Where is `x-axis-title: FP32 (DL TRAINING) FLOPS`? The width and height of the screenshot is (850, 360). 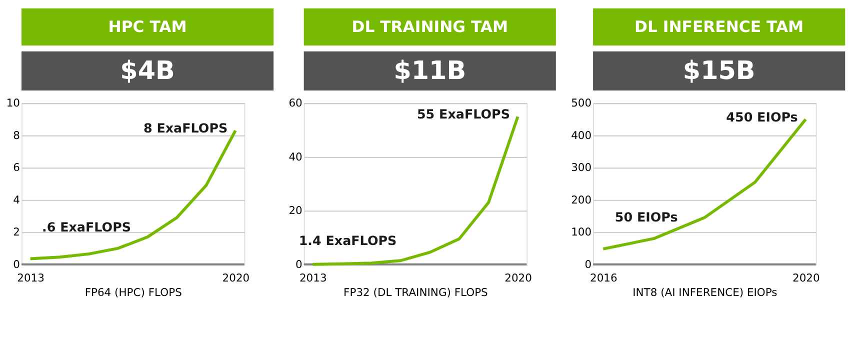 x-axis-title: FP32 (DL TRAINING) FLOPS is located at coordinates (416, 293).